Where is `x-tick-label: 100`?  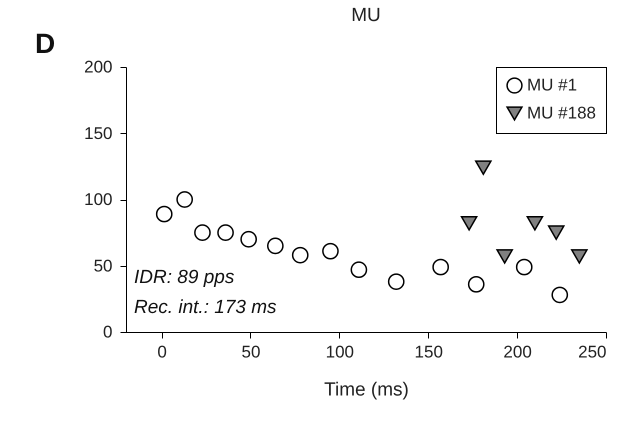
x-tick-label: 100 is located at coordinates (340, 352).